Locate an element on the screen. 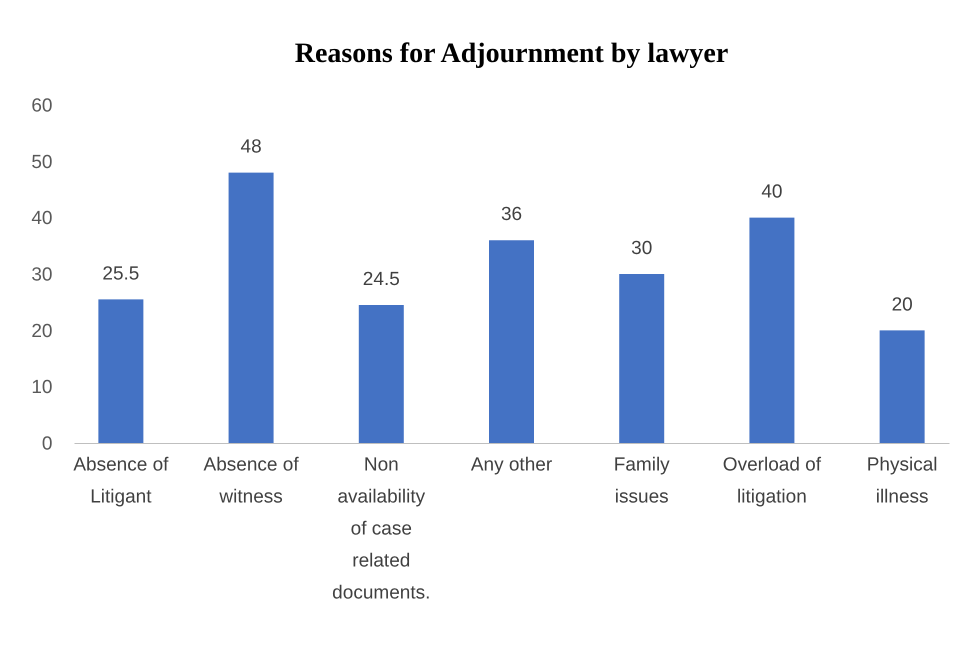 Image resolution: width=957 pixels, height=653 pixels. data-label: 20 is located at coordinates (902, 305).